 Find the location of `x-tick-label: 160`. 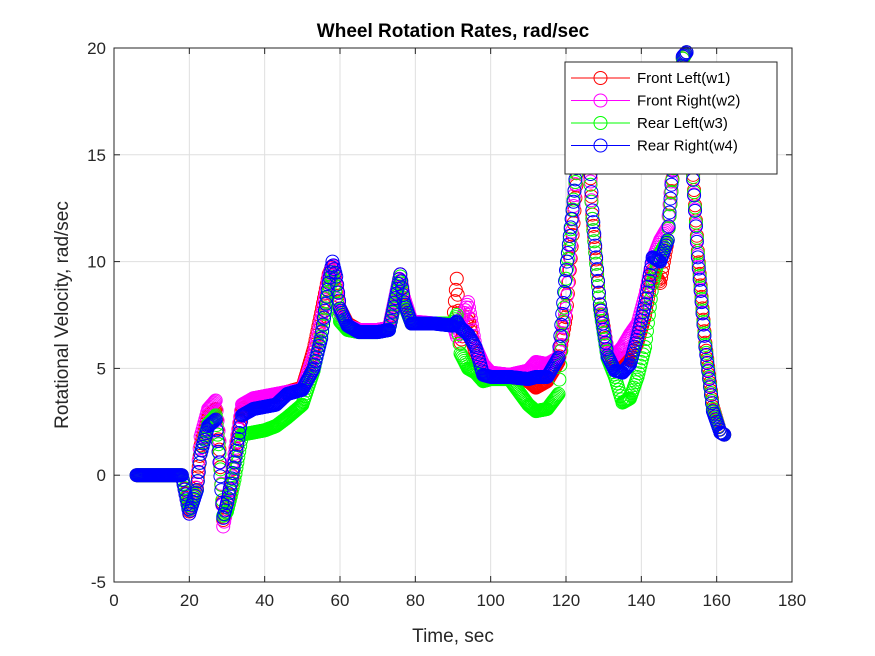

x-tick-label: 160 is located at coordinates (716, 600).